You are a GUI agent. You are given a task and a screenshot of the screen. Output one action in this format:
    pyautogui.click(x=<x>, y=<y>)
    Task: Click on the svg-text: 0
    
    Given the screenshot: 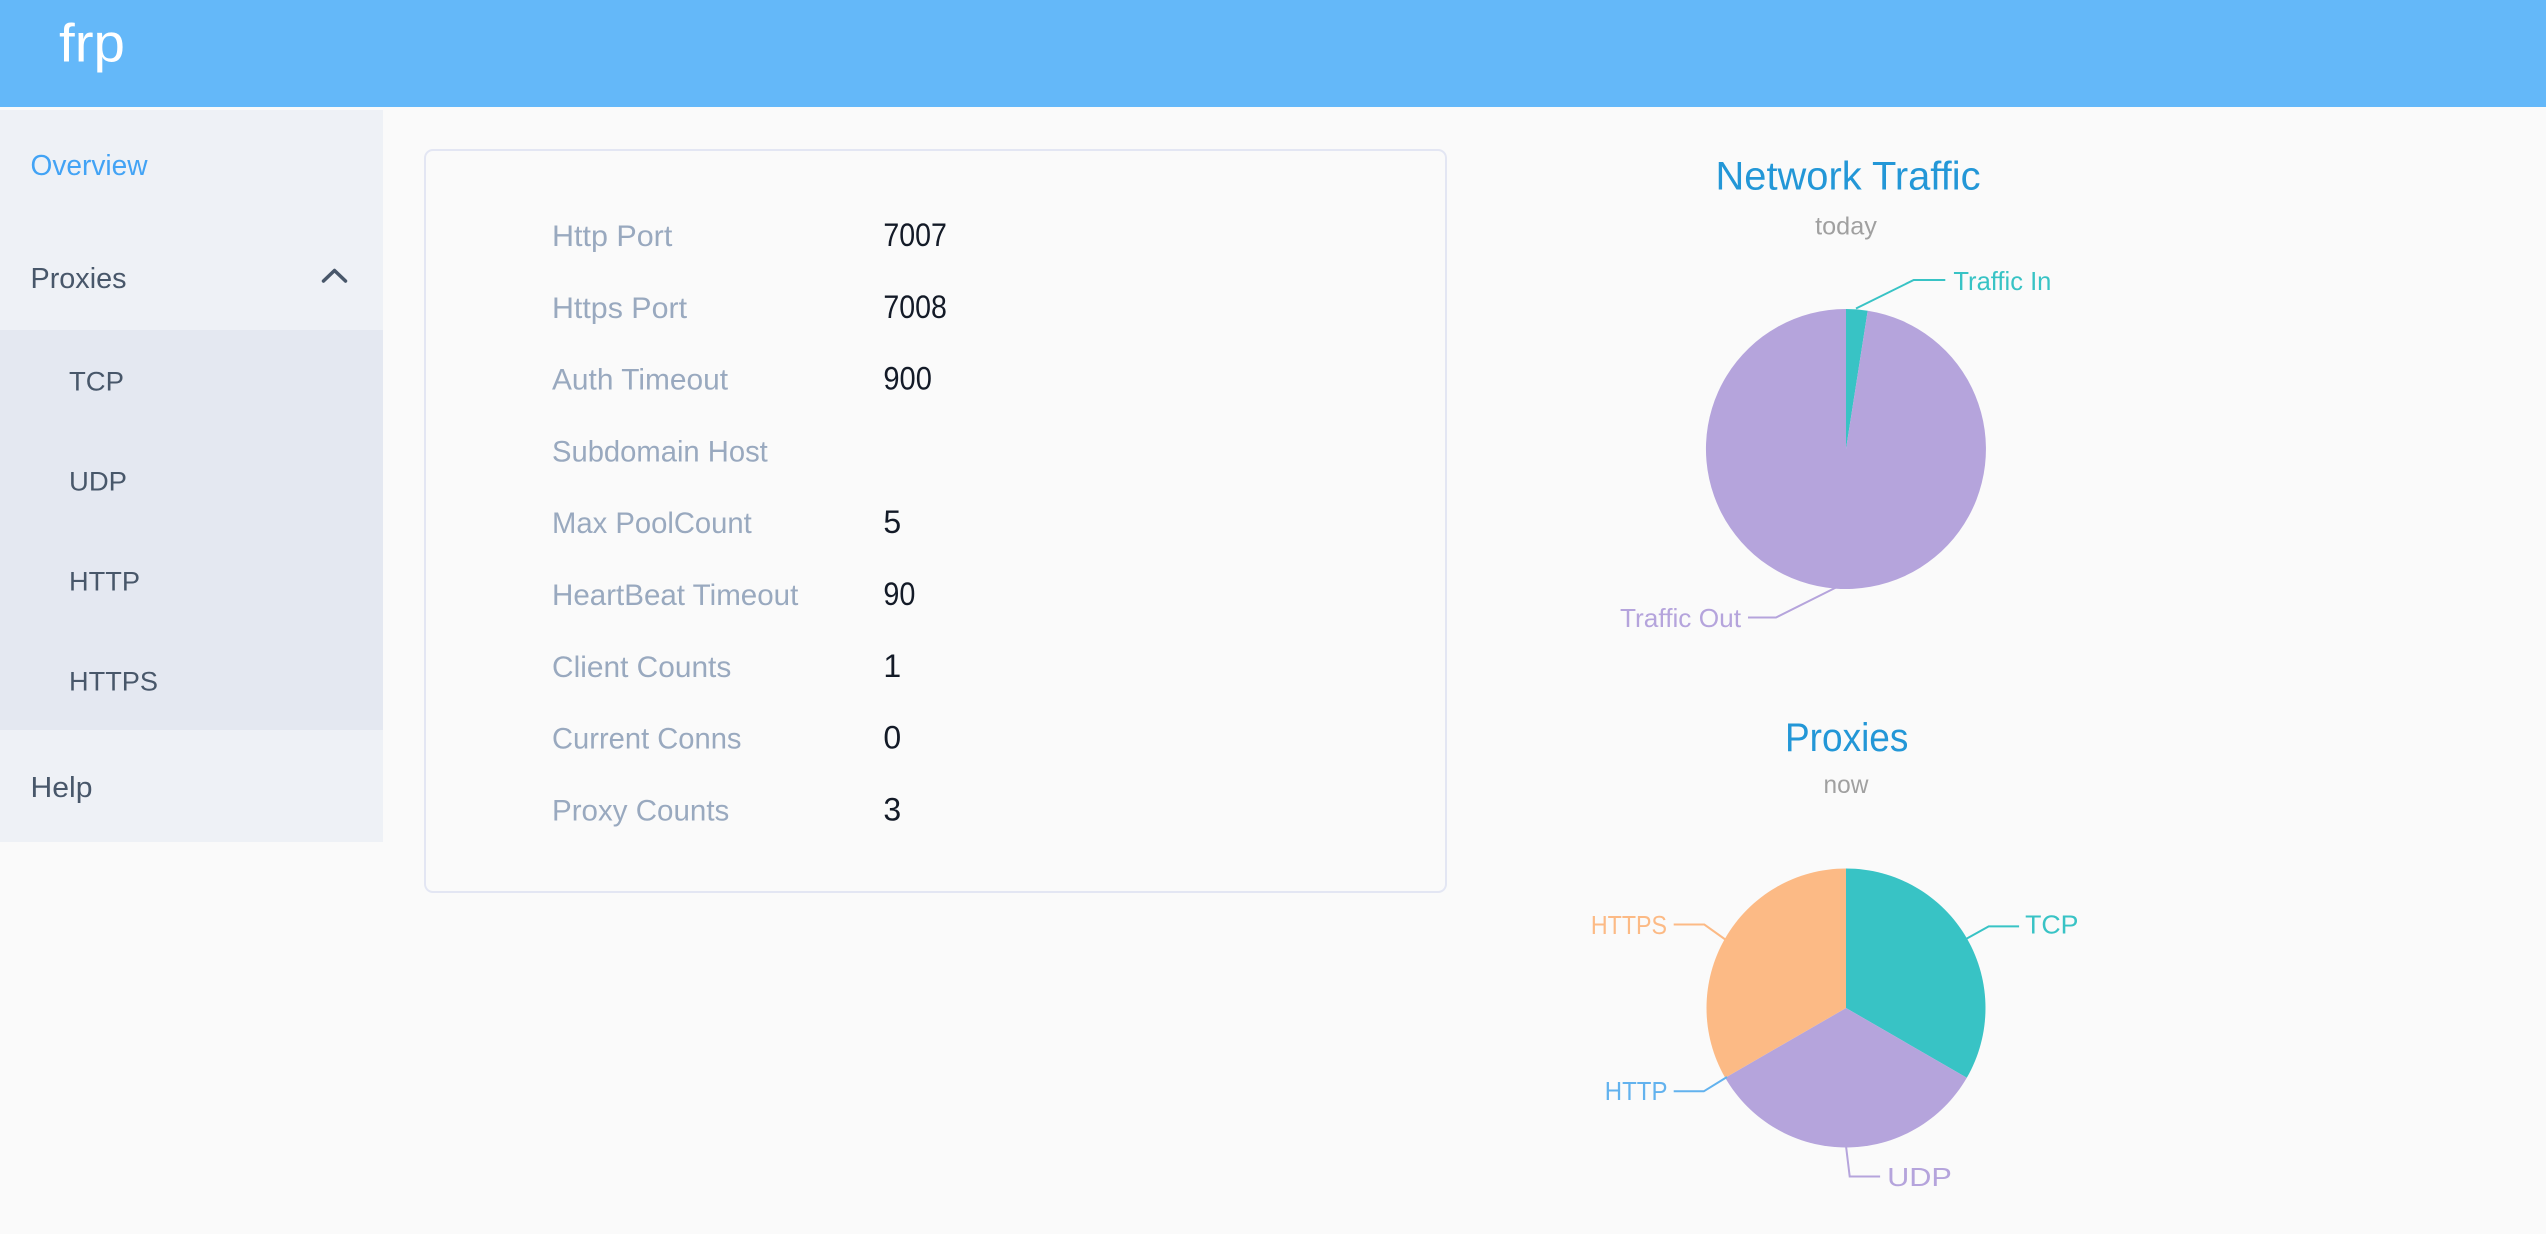 What is the action you would take?
    pyautogui.click(x=892, y=738)
    